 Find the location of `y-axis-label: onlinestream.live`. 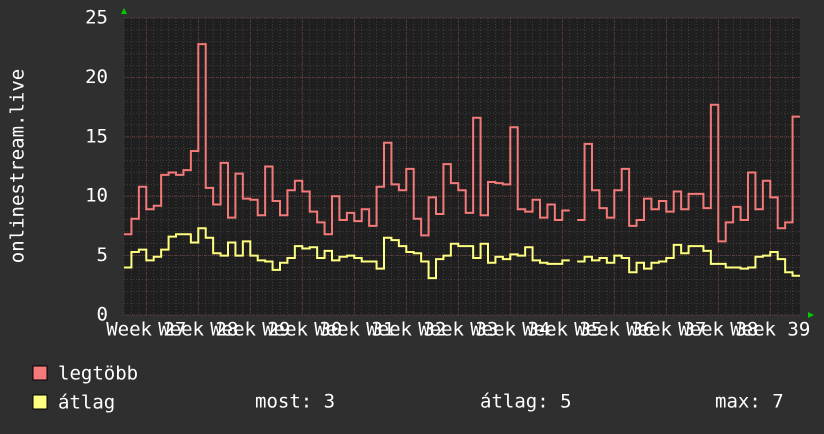

y-axis-label: onlinestream.live is located at coordinates (18, 166).